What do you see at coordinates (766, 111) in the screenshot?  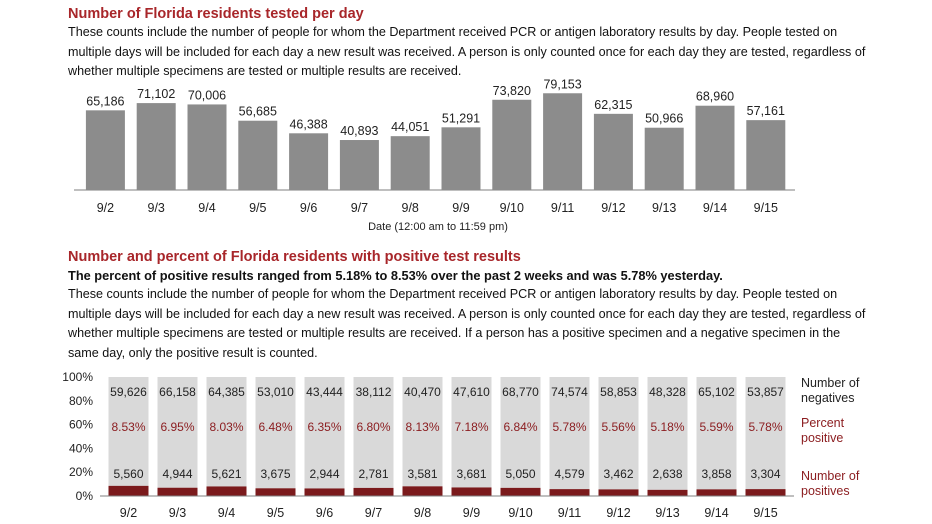 I see `bar-value-label: 57,161` at bounding box center [766, 111].